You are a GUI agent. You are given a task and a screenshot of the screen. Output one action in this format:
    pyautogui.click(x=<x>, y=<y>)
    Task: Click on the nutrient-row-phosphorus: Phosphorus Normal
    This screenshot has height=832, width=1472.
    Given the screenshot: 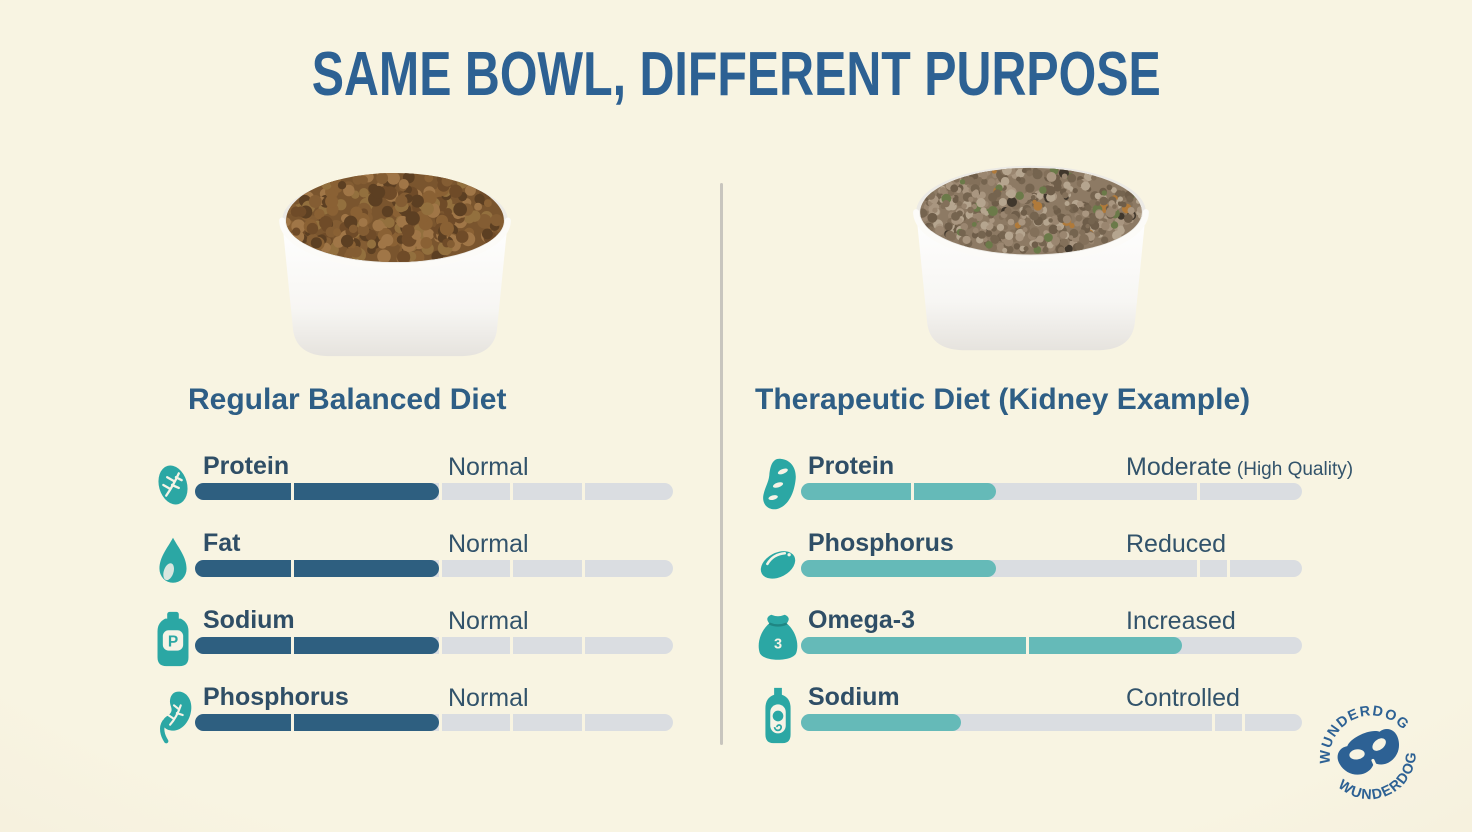 What is the action you would take?
    pyautogui.click(x=411, y=717)
    